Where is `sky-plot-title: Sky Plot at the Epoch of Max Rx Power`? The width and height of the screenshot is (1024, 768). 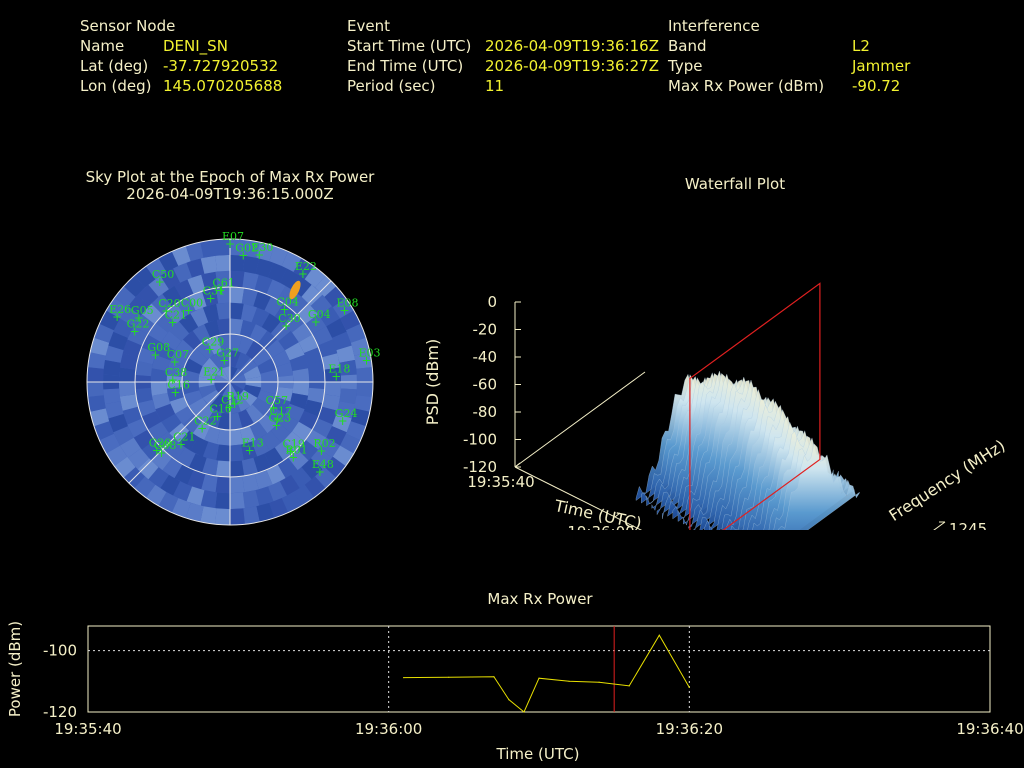 sky-plot-title: Sky Plot at the Epoch of Max Rx Power is located at coordinates (230, 177).